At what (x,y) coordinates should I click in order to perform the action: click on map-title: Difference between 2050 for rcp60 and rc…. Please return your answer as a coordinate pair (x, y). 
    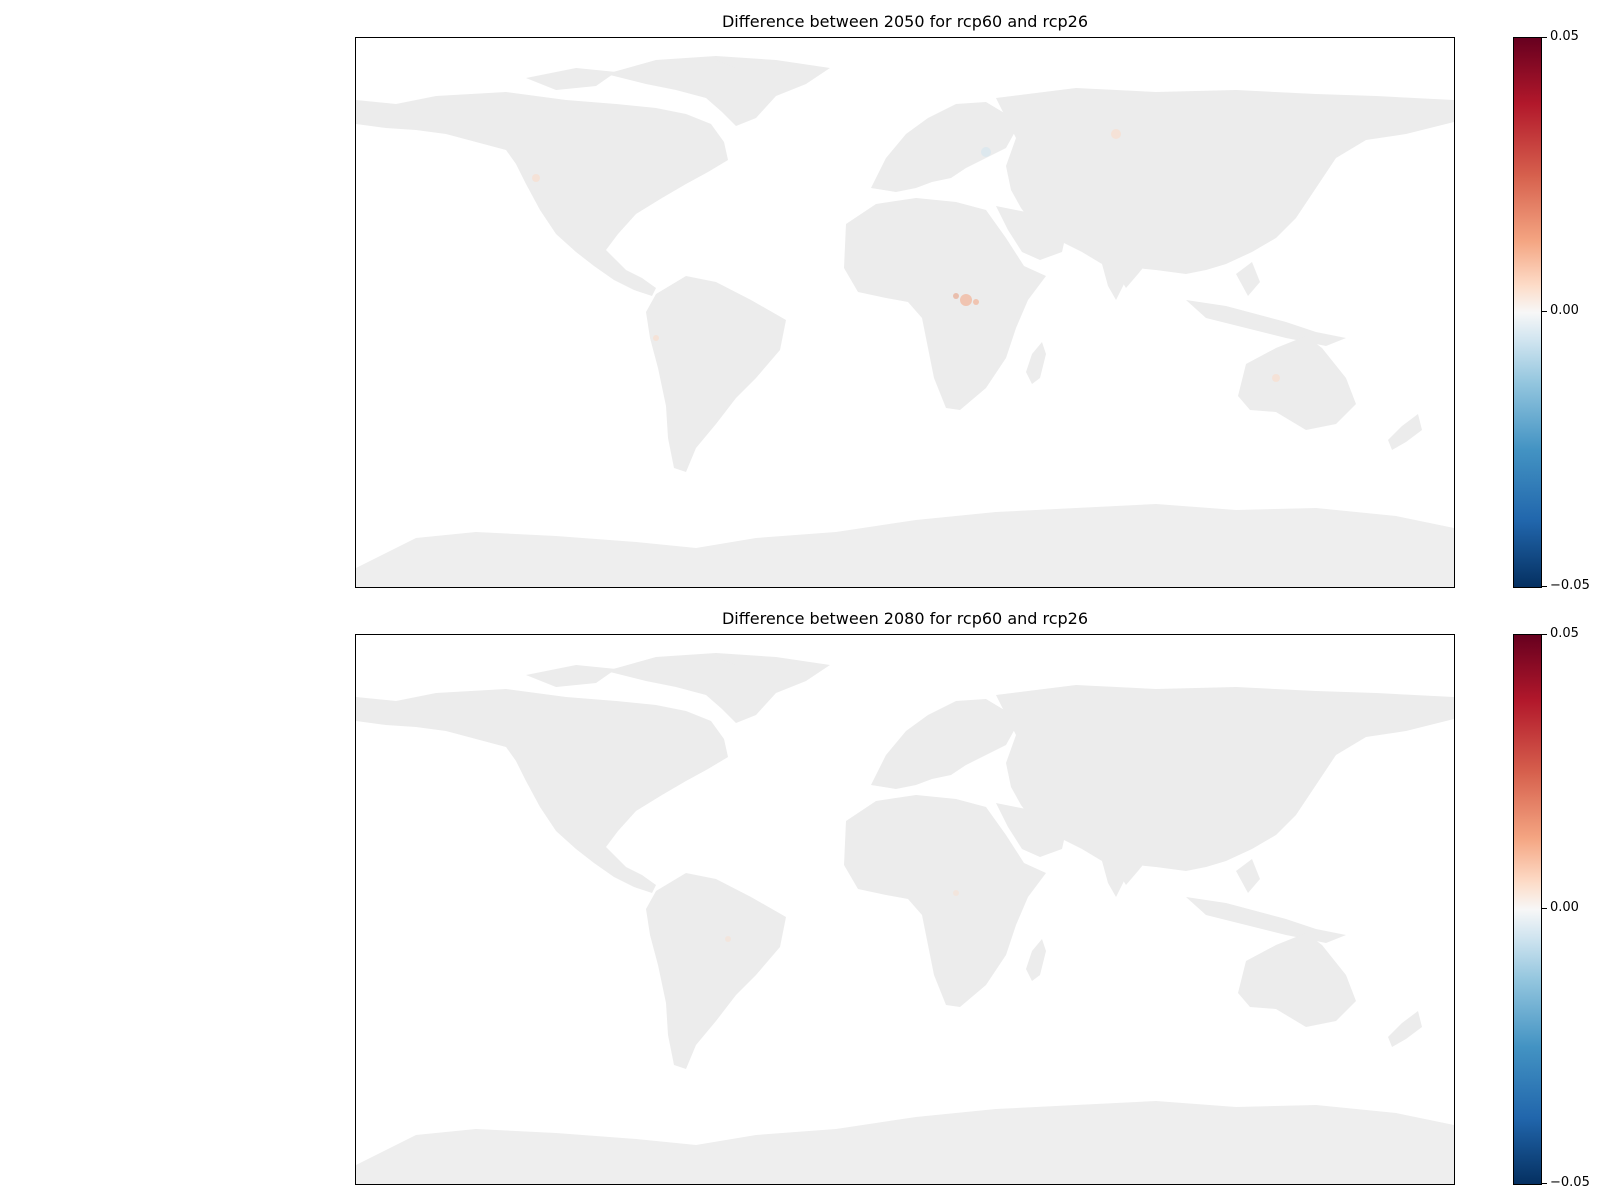
    Looking at the image, I should click on (905, 21).